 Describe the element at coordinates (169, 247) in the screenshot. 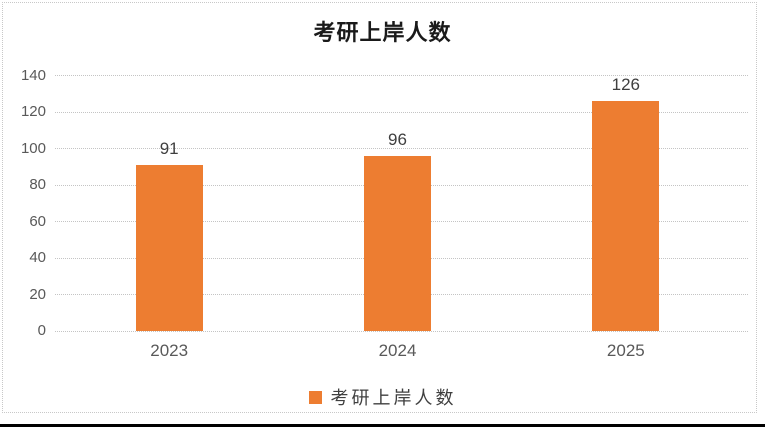

I see `bar-2023` at that location.